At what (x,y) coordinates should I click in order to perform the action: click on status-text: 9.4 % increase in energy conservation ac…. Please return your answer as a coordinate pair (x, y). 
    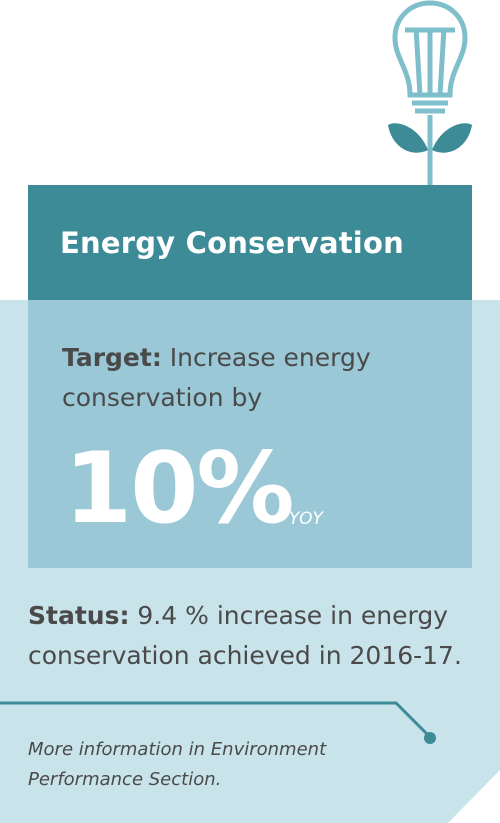
    Looking at the image, I should click on (245, 635).